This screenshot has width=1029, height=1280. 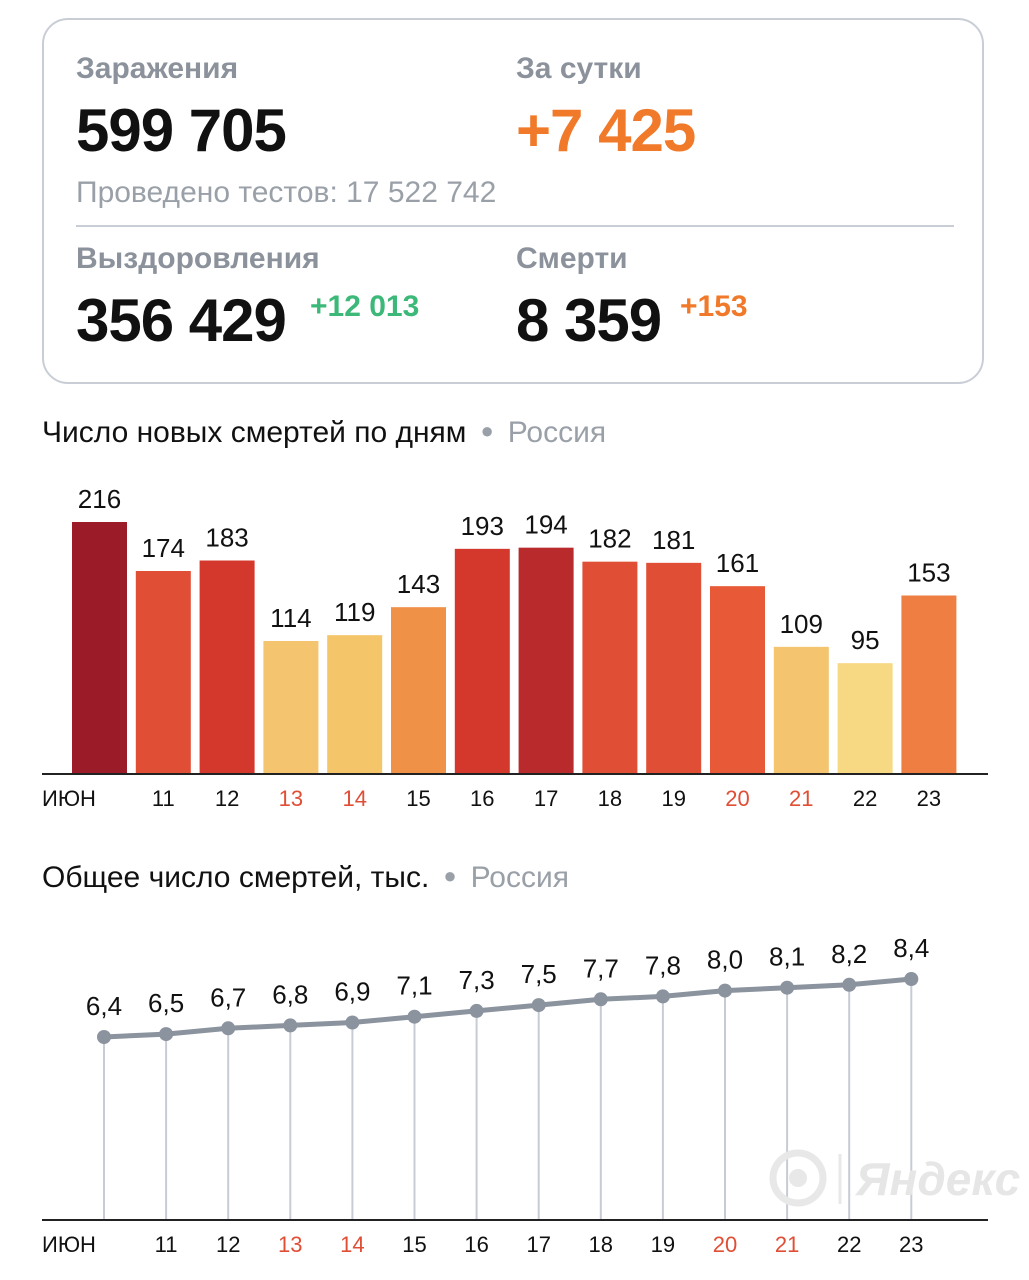 What do you see at coordinates (714, 306) in the screenshot?
I see `deaths-delta: +153` at bounding box center [714, 306].